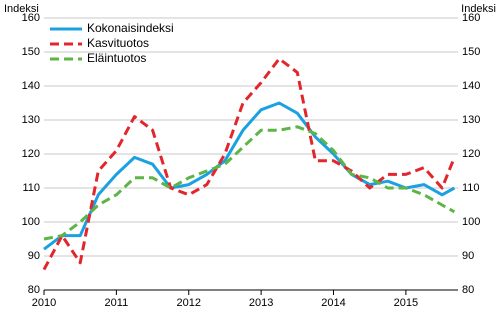  I want to click on x-tick-label: 2012, so click(189, 303).